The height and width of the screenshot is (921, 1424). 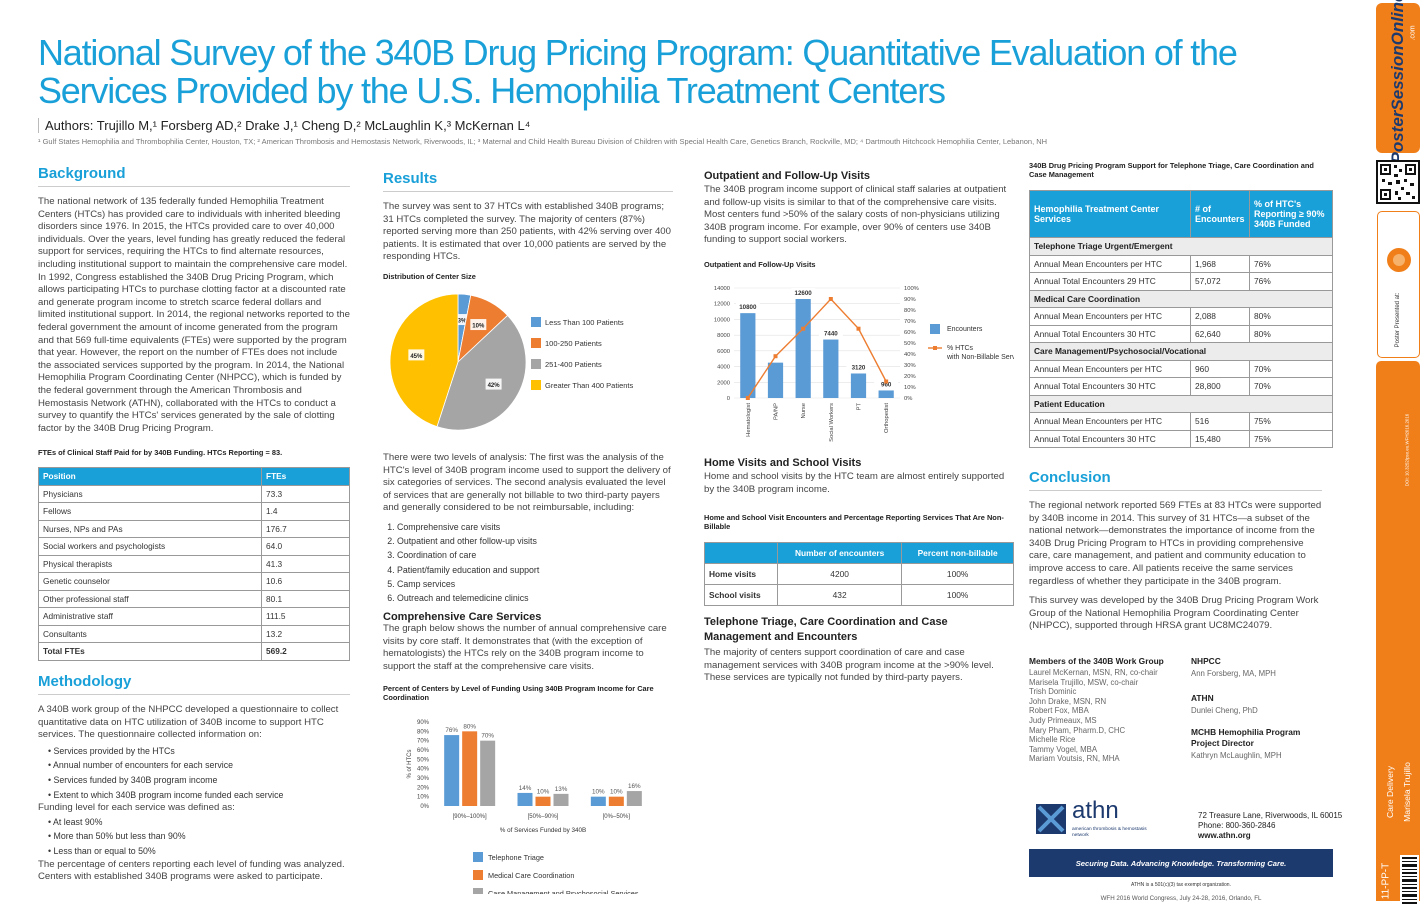 What do you see at coordinates (910, 300) in the screenshot?
I see `y2-tick-label: 90%` at bounding box center [910, 300].